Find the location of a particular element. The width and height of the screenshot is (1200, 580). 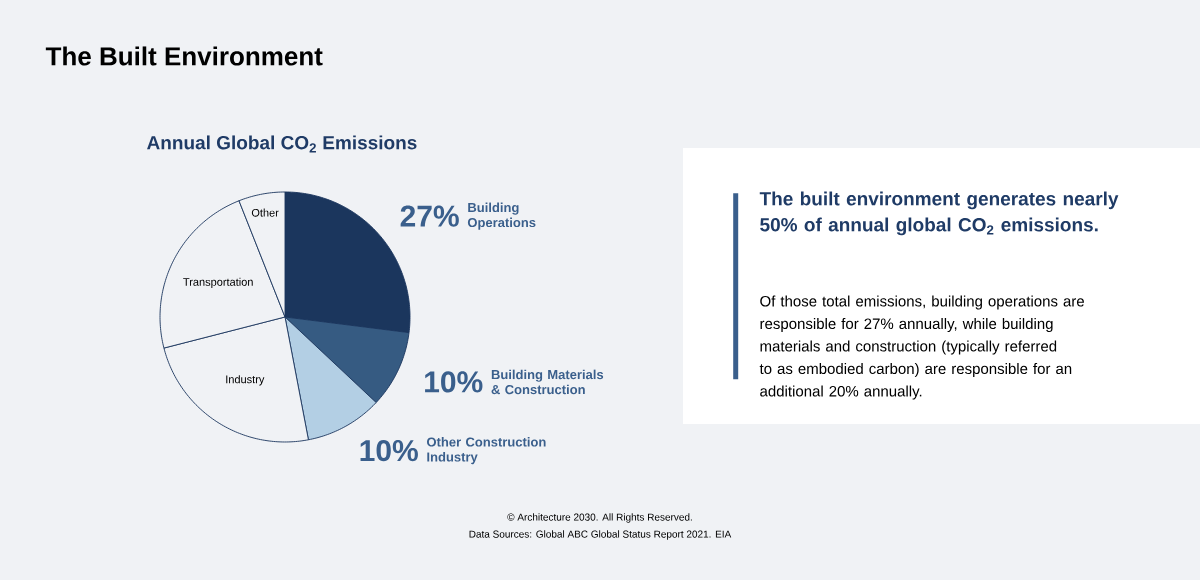

slice-label: Other is located at coordinates (265, 212).